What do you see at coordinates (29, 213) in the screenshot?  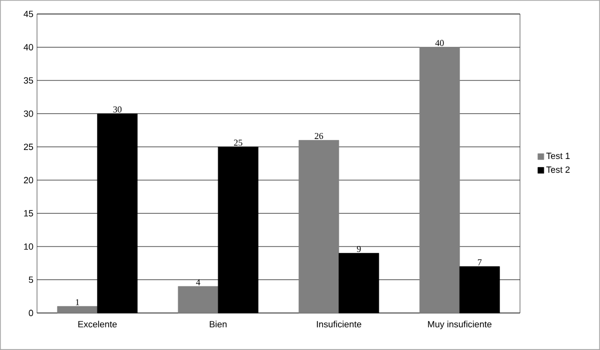 I see `y-tick-label: 15` at bounding box center [29, 213].